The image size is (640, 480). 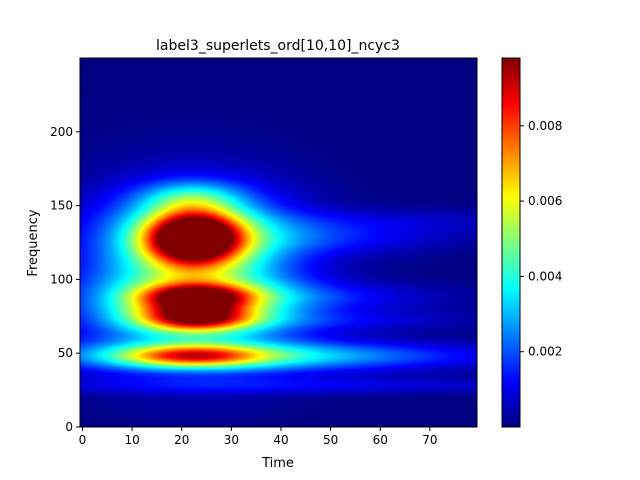 I want to click on colorbar-tick-label: 0.004, so click(x=545, y=276).